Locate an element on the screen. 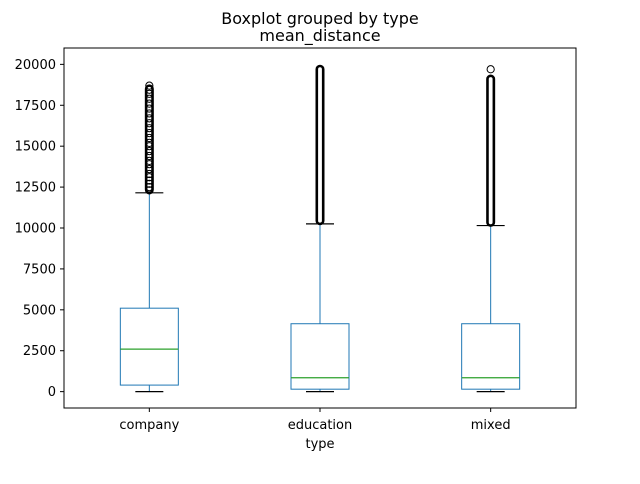 The image size is (640, 484). y-tick-label-0: 0 is located at coordinates (52, 392).